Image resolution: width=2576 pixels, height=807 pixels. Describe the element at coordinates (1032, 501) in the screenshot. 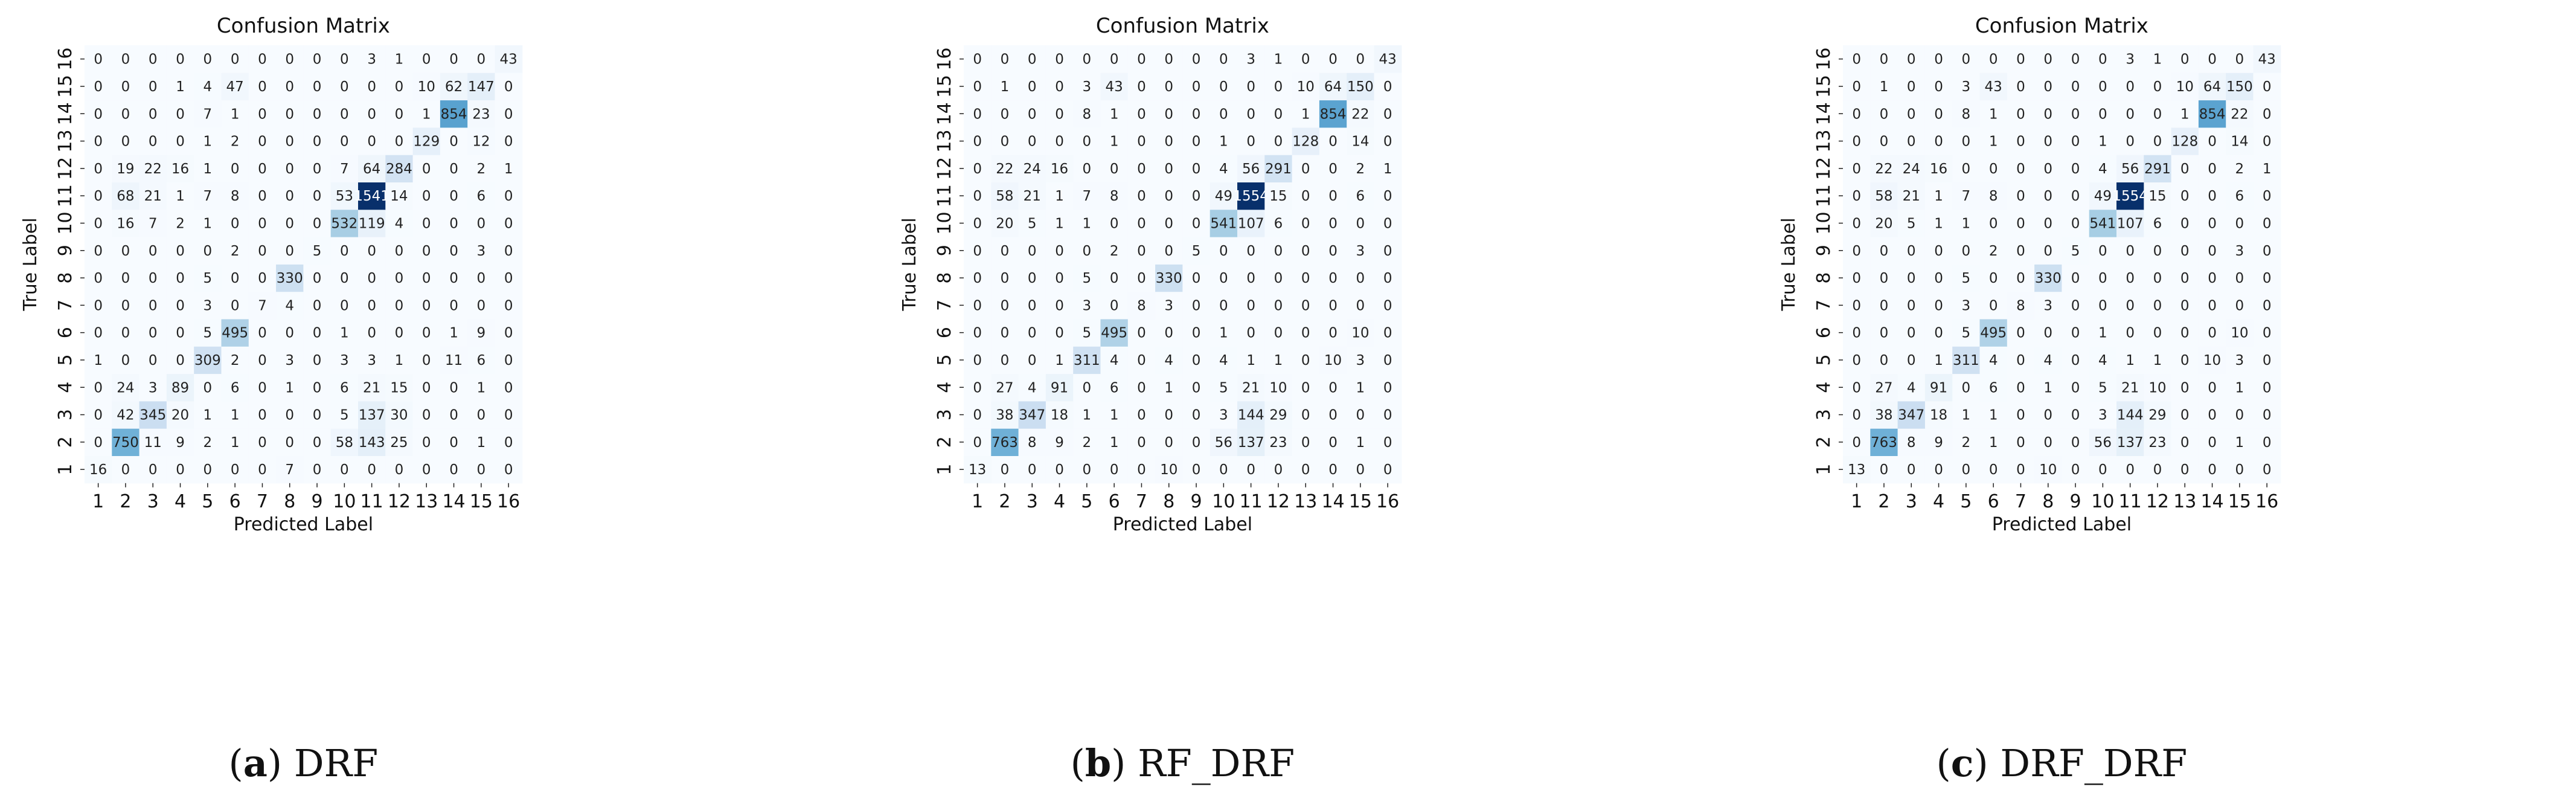

I see `x-tick-label: 3` at that location.